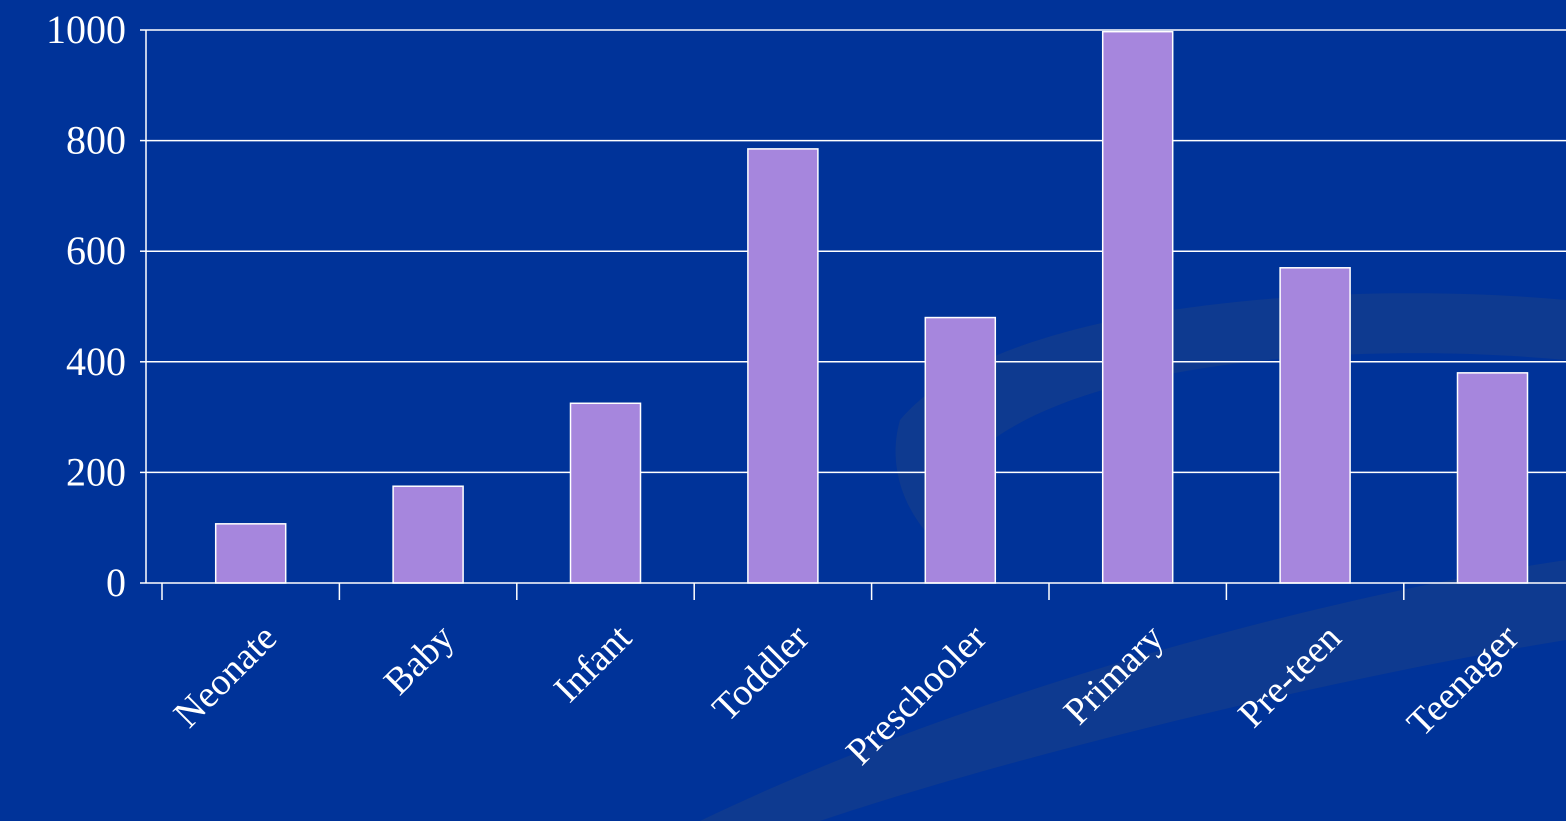 The width and height of the screenshot is (1566, 821). What do you see at coordinates (783, 366) in the screenshot?
I see `bar-toddler` at bounding box center [783, 366].